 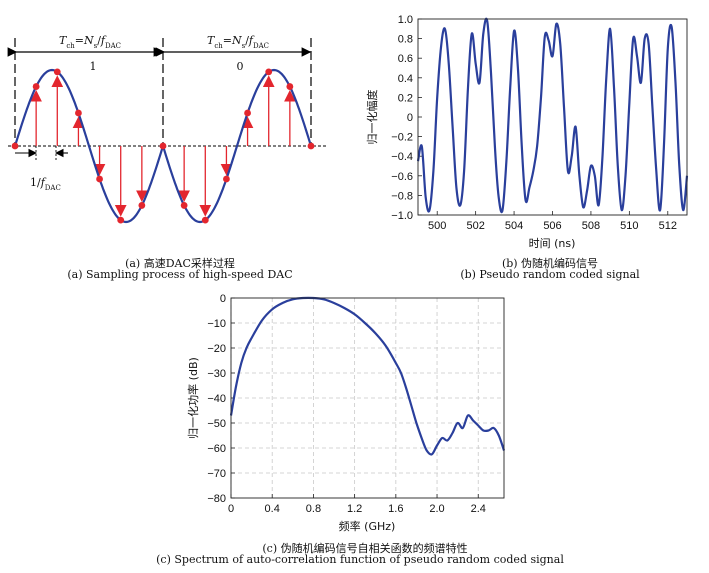 What do you see at coordinates (272, 509) in the screenshot?
I see `x-tick-label: 0.4` at bounding box center [272, 509].